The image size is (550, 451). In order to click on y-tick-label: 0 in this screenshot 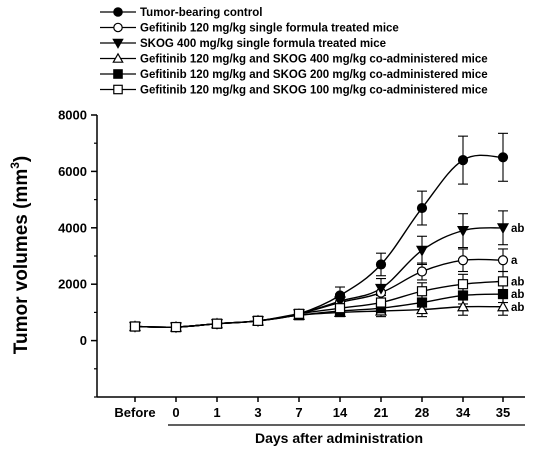, I will do `click(83, 340)`.